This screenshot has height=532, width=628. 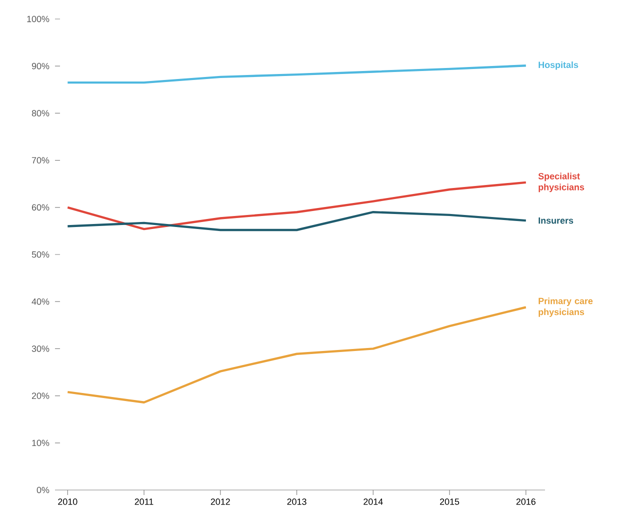 I want to click on series-label: Primary care physicians, so click(x=565, y=307).